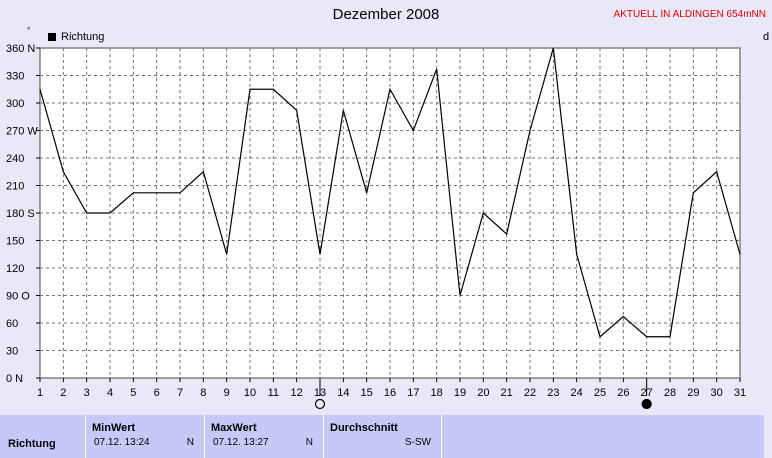 This screenshot has height=458, width=772. I want to click on min-value-cell: MinWert 07.12. 13:24 N, so click(145, 436).